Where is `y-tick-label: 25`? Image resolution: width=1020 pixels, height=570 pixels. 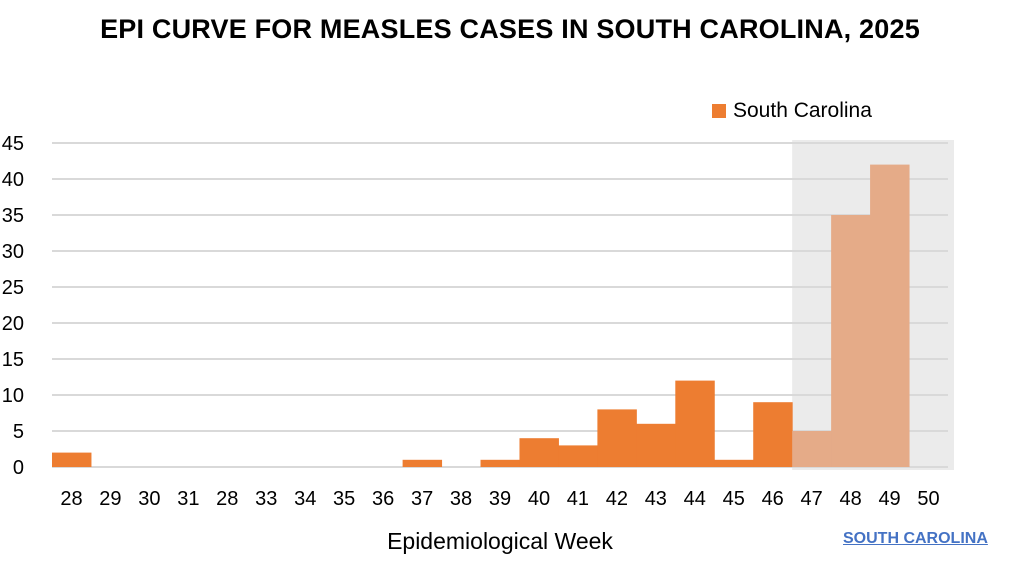 y-tick-label: 25 is located at coordinates (13, 288).